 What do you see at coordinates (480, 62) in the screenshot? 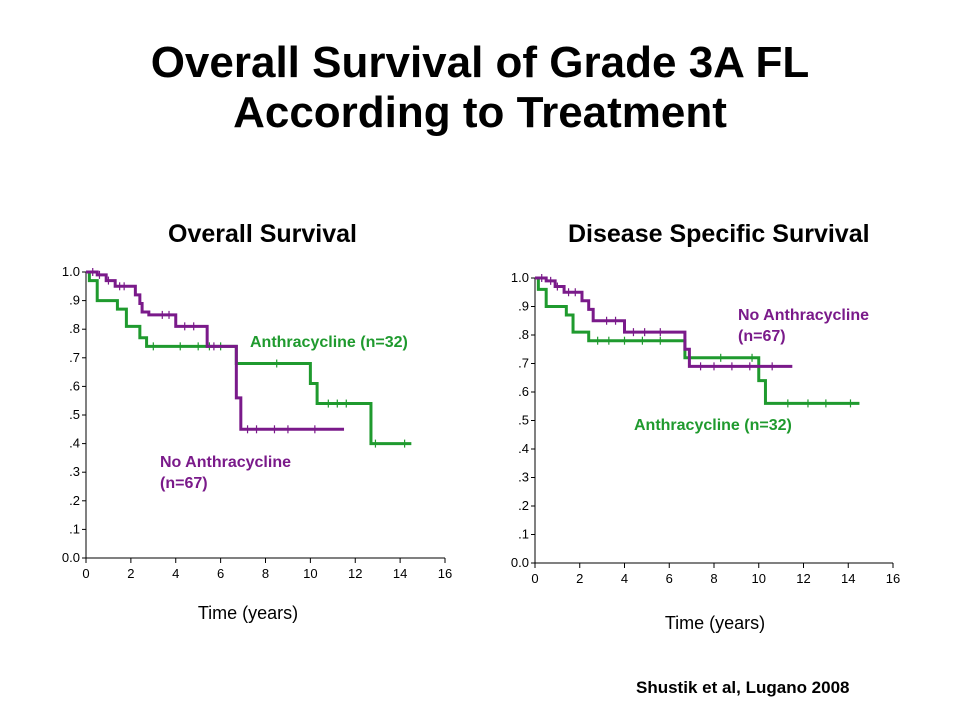
I see `slide-title-line-1: Overall Survival of Grade 3A FL` at bounding box center [480, 62].